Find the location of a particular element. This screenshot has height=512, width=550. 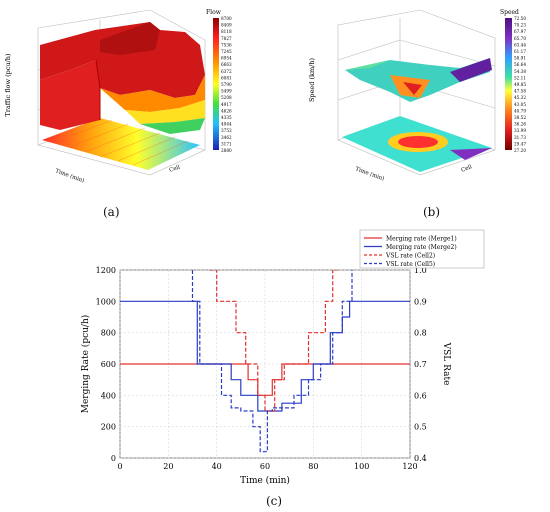

y-axis-label: Merging Rate (pcu/h) is located at coordinates (85, 364).